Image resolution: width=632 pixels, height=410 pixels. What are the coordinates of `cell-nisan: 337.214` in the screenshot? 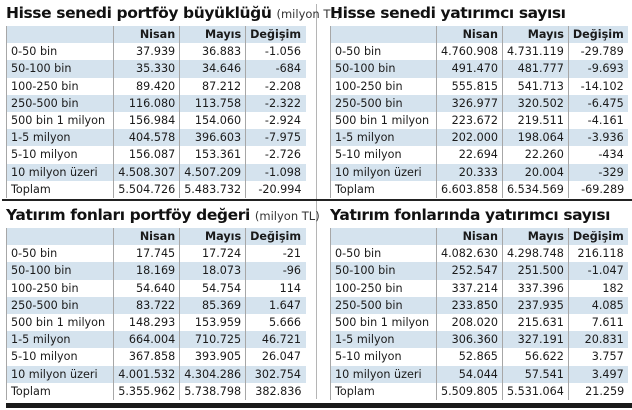 It's located at (469, 288).